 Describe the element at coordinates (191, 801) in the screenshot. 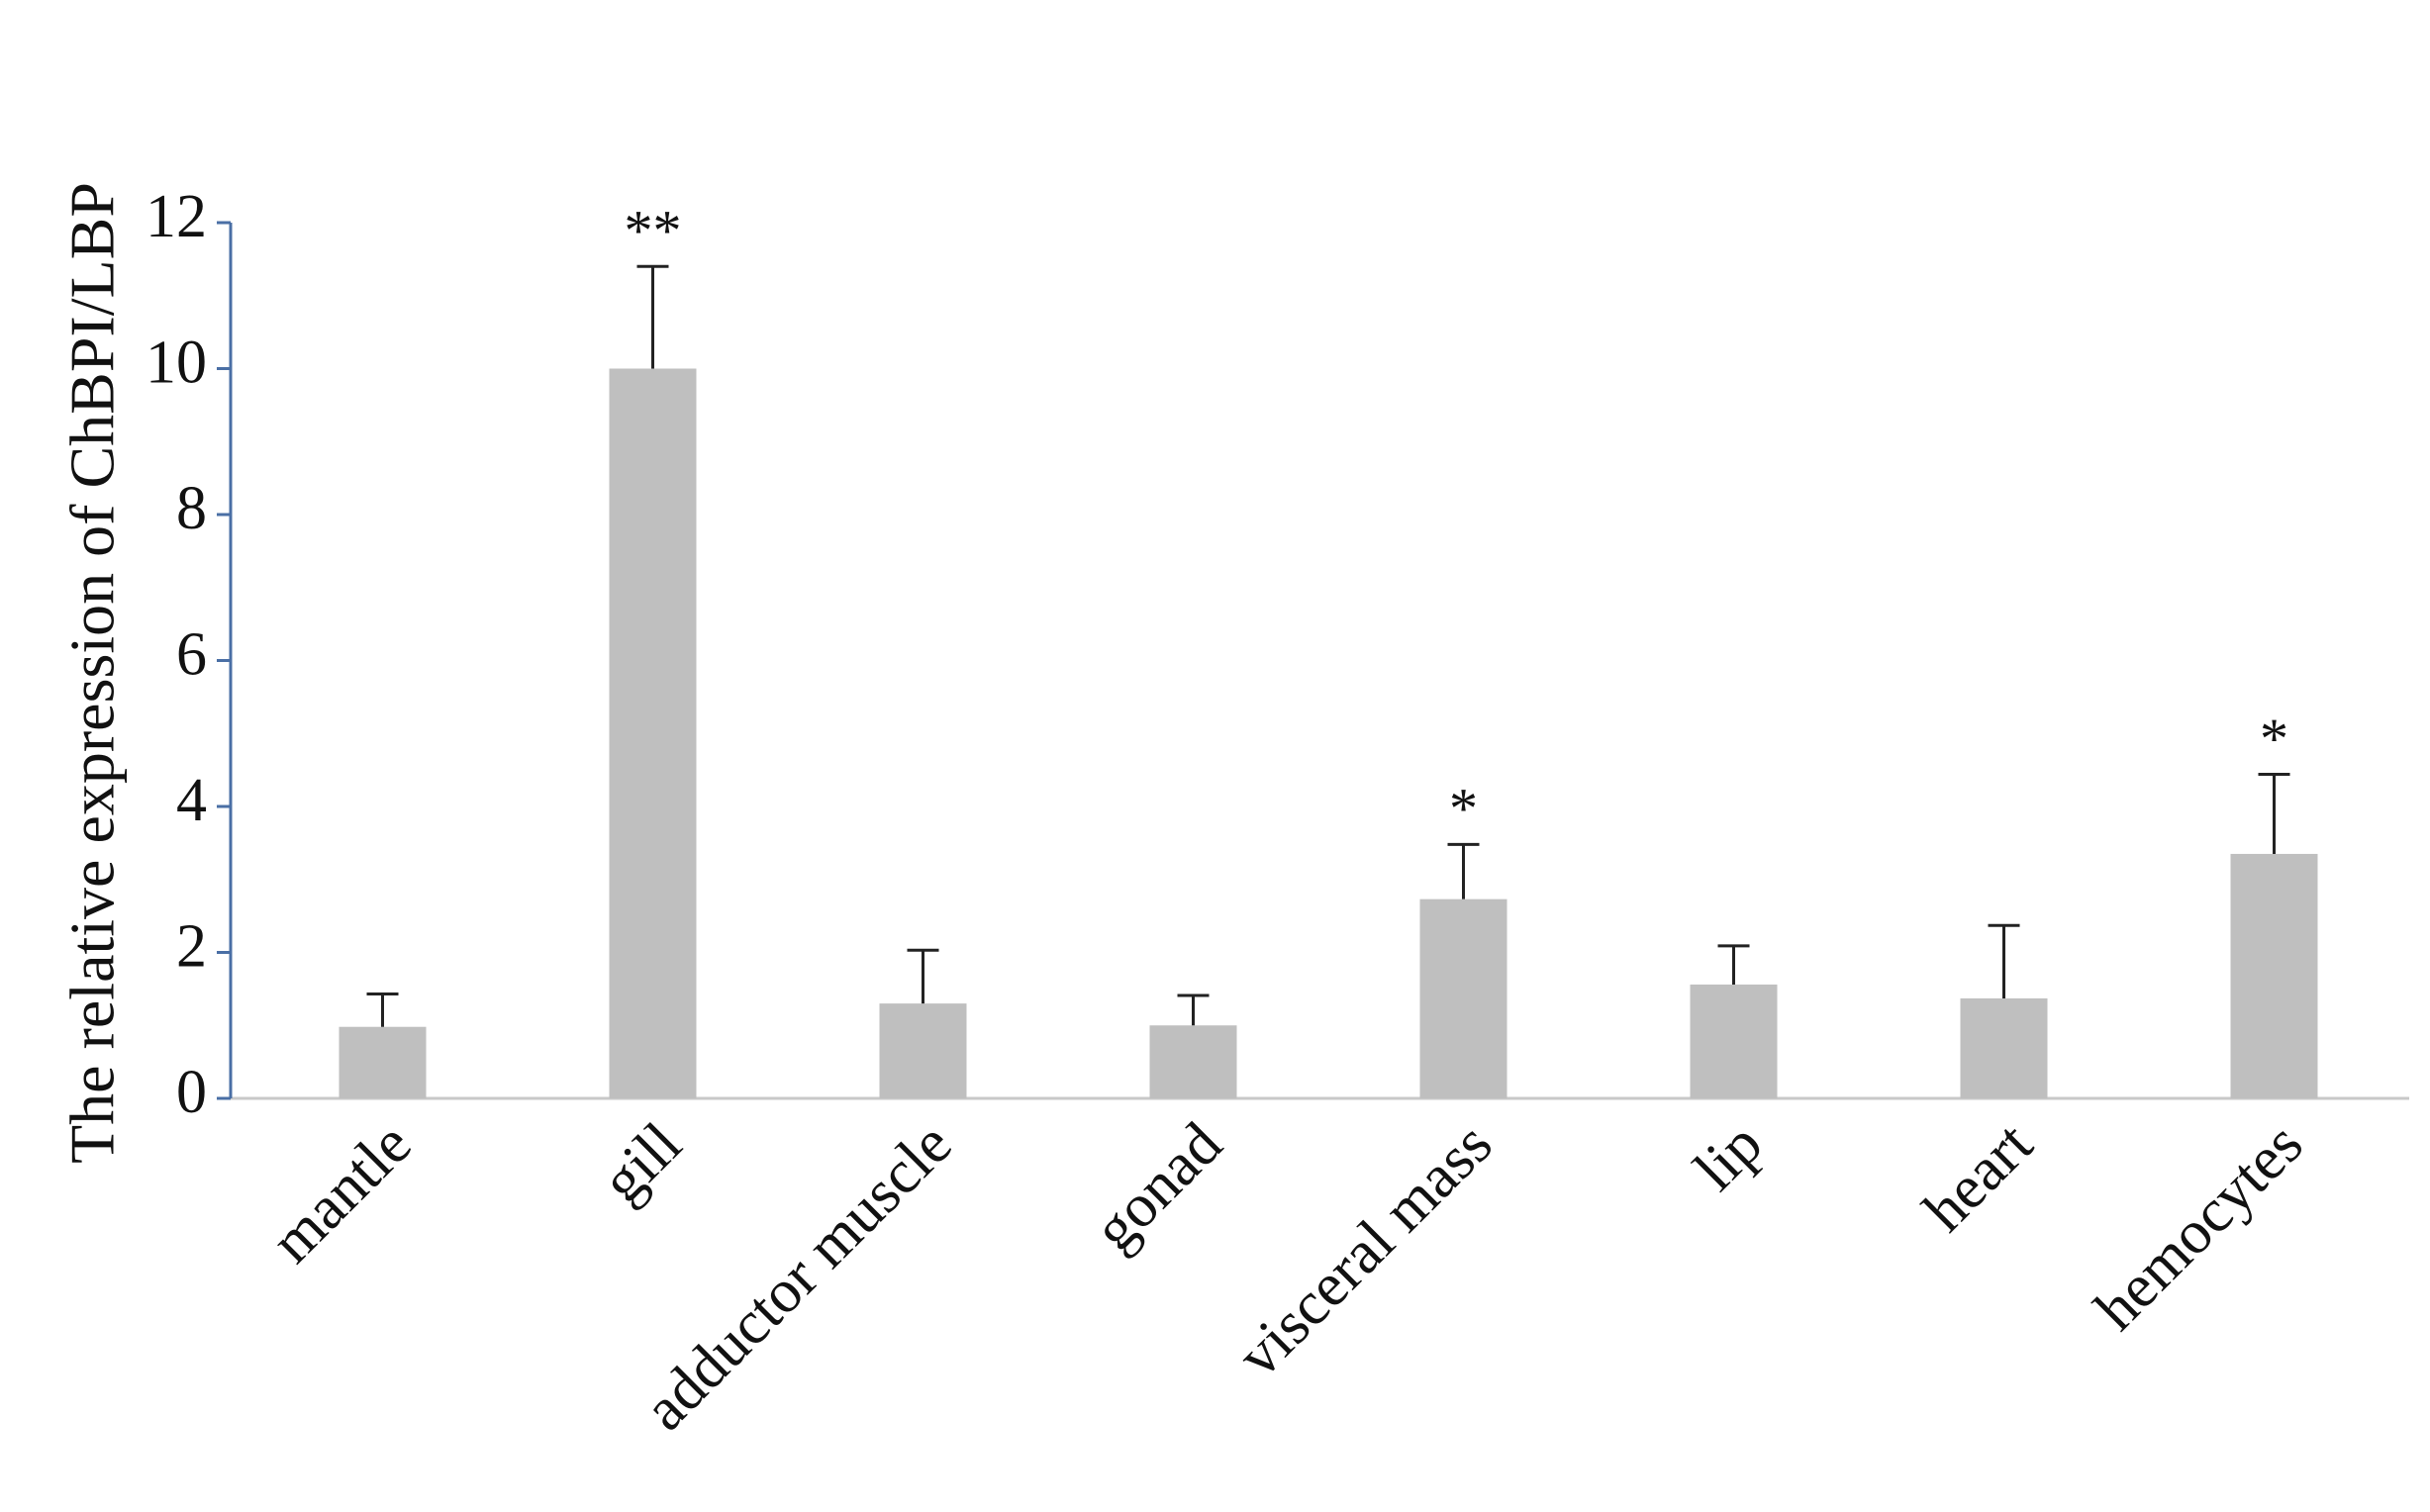

I see `y-tick-label: 4` at that location.